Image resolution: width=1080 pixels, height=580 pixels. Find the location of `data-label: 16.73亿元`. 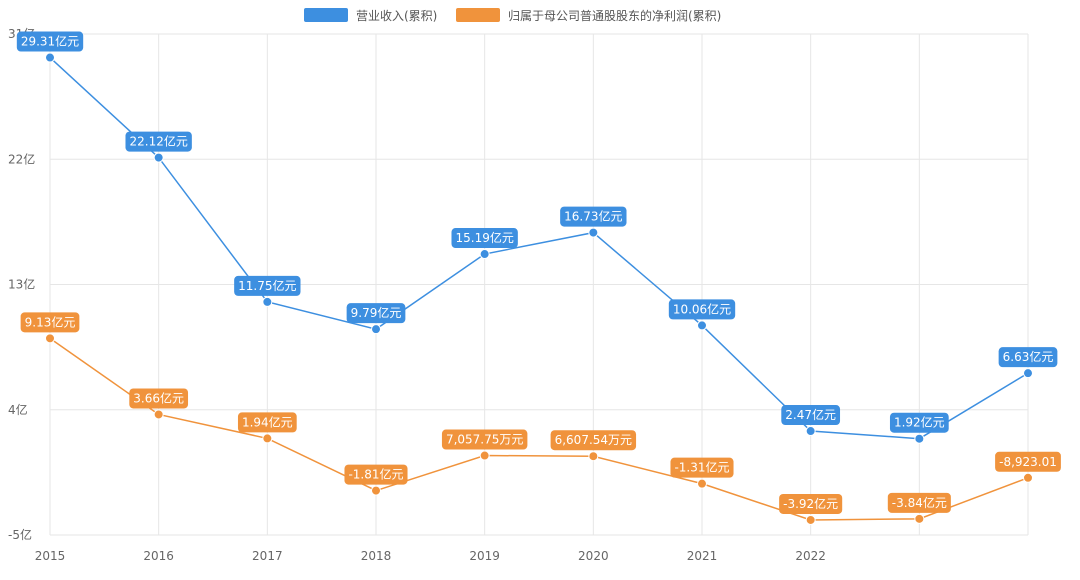

data-label: 16.73亿元 is located at coordinates (593, 216).